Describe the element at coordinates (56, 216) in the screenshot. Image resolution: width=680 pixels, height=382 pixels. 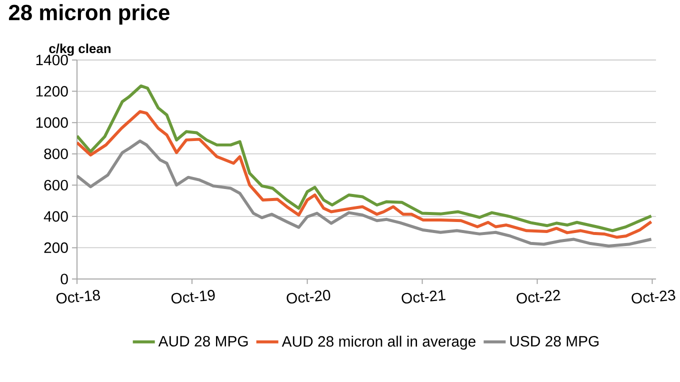
I see `y-tick-label: 400` at that location.